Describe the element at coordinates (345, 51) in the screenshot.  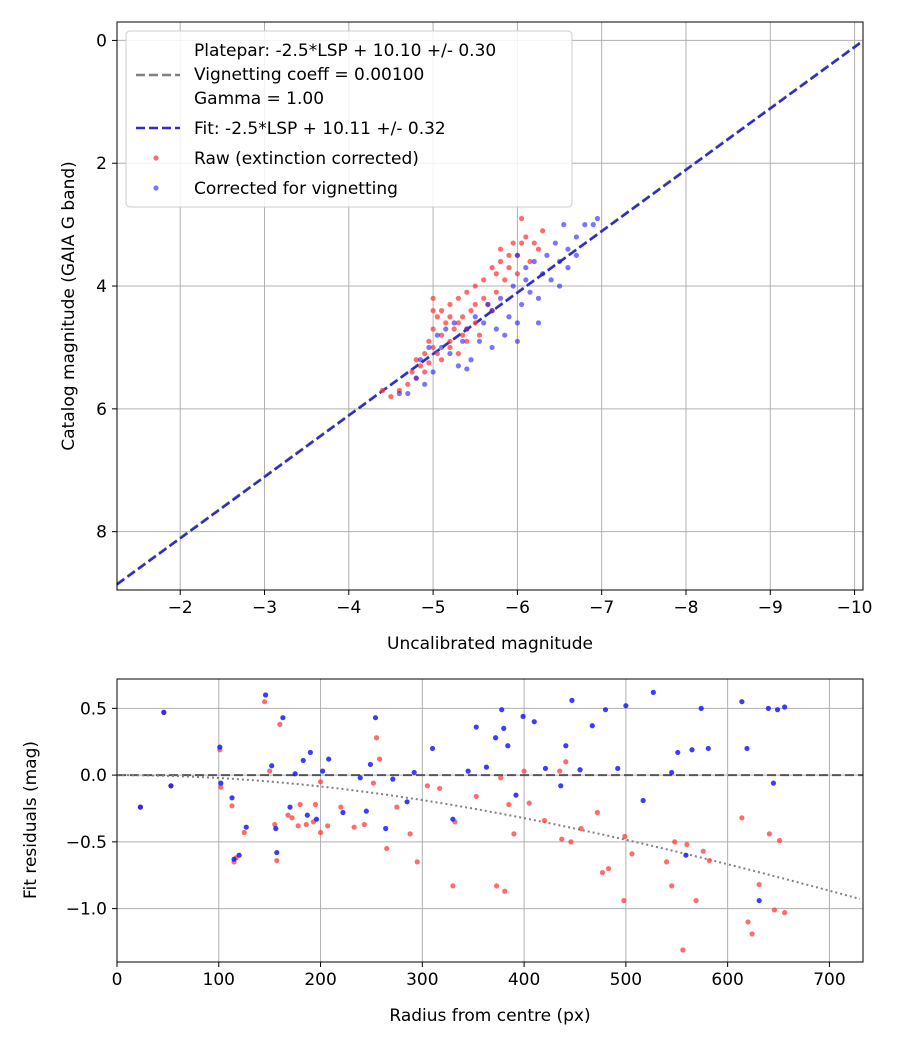
I see `legend-platepar-line1: Platepar: -2.5*LSP + 10.10 +/- 0.30` at that location.